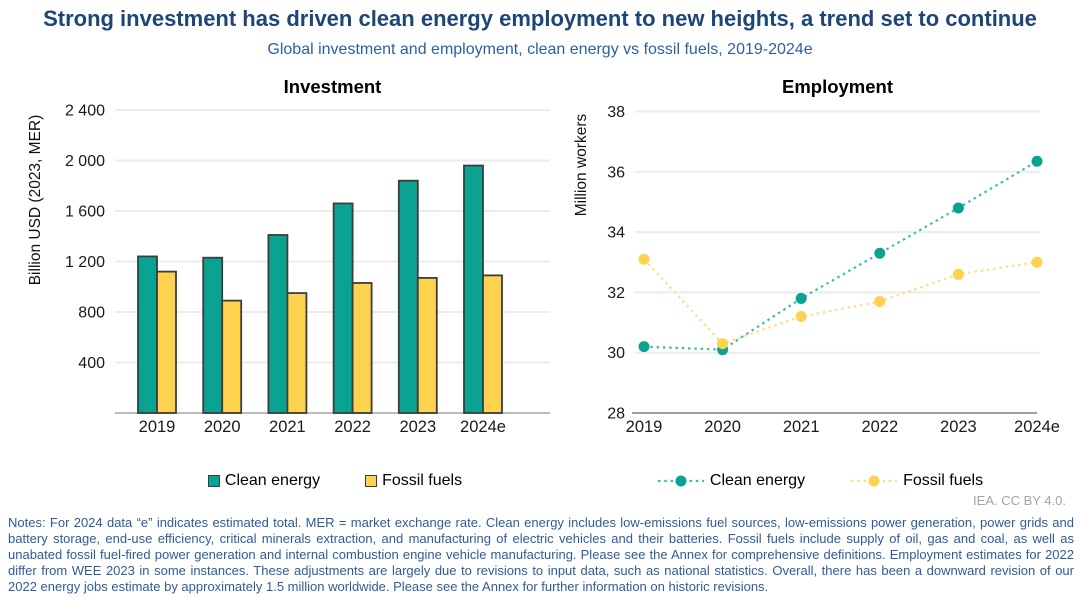  Describe the element at coordinates (85, 111) in the screenshot. I see `svg-text: 2 400` at that location.